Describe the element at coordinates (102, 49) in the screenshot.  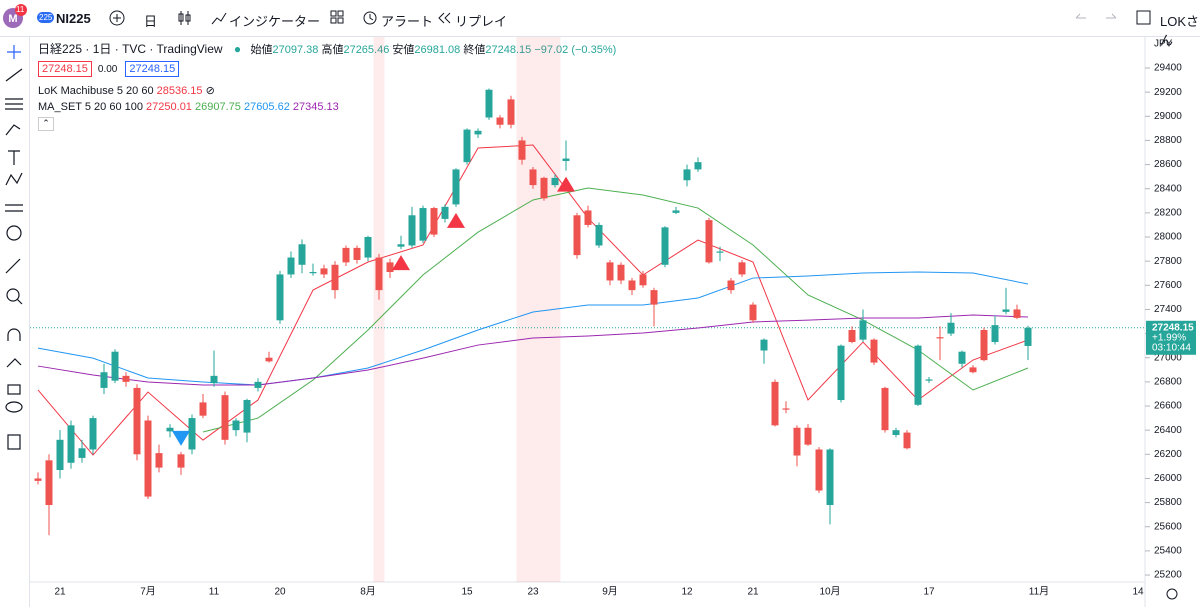
I see `legend-interval: 1日` at that location.